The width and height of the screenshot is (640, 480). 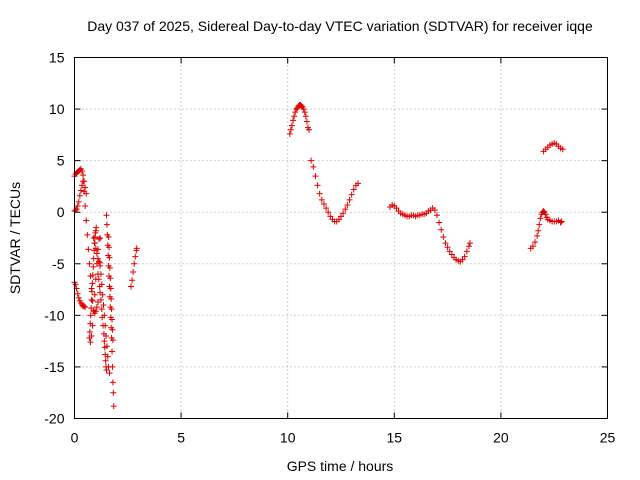 I want to click on x-tick-label: 15, so click(x=395, y=438).